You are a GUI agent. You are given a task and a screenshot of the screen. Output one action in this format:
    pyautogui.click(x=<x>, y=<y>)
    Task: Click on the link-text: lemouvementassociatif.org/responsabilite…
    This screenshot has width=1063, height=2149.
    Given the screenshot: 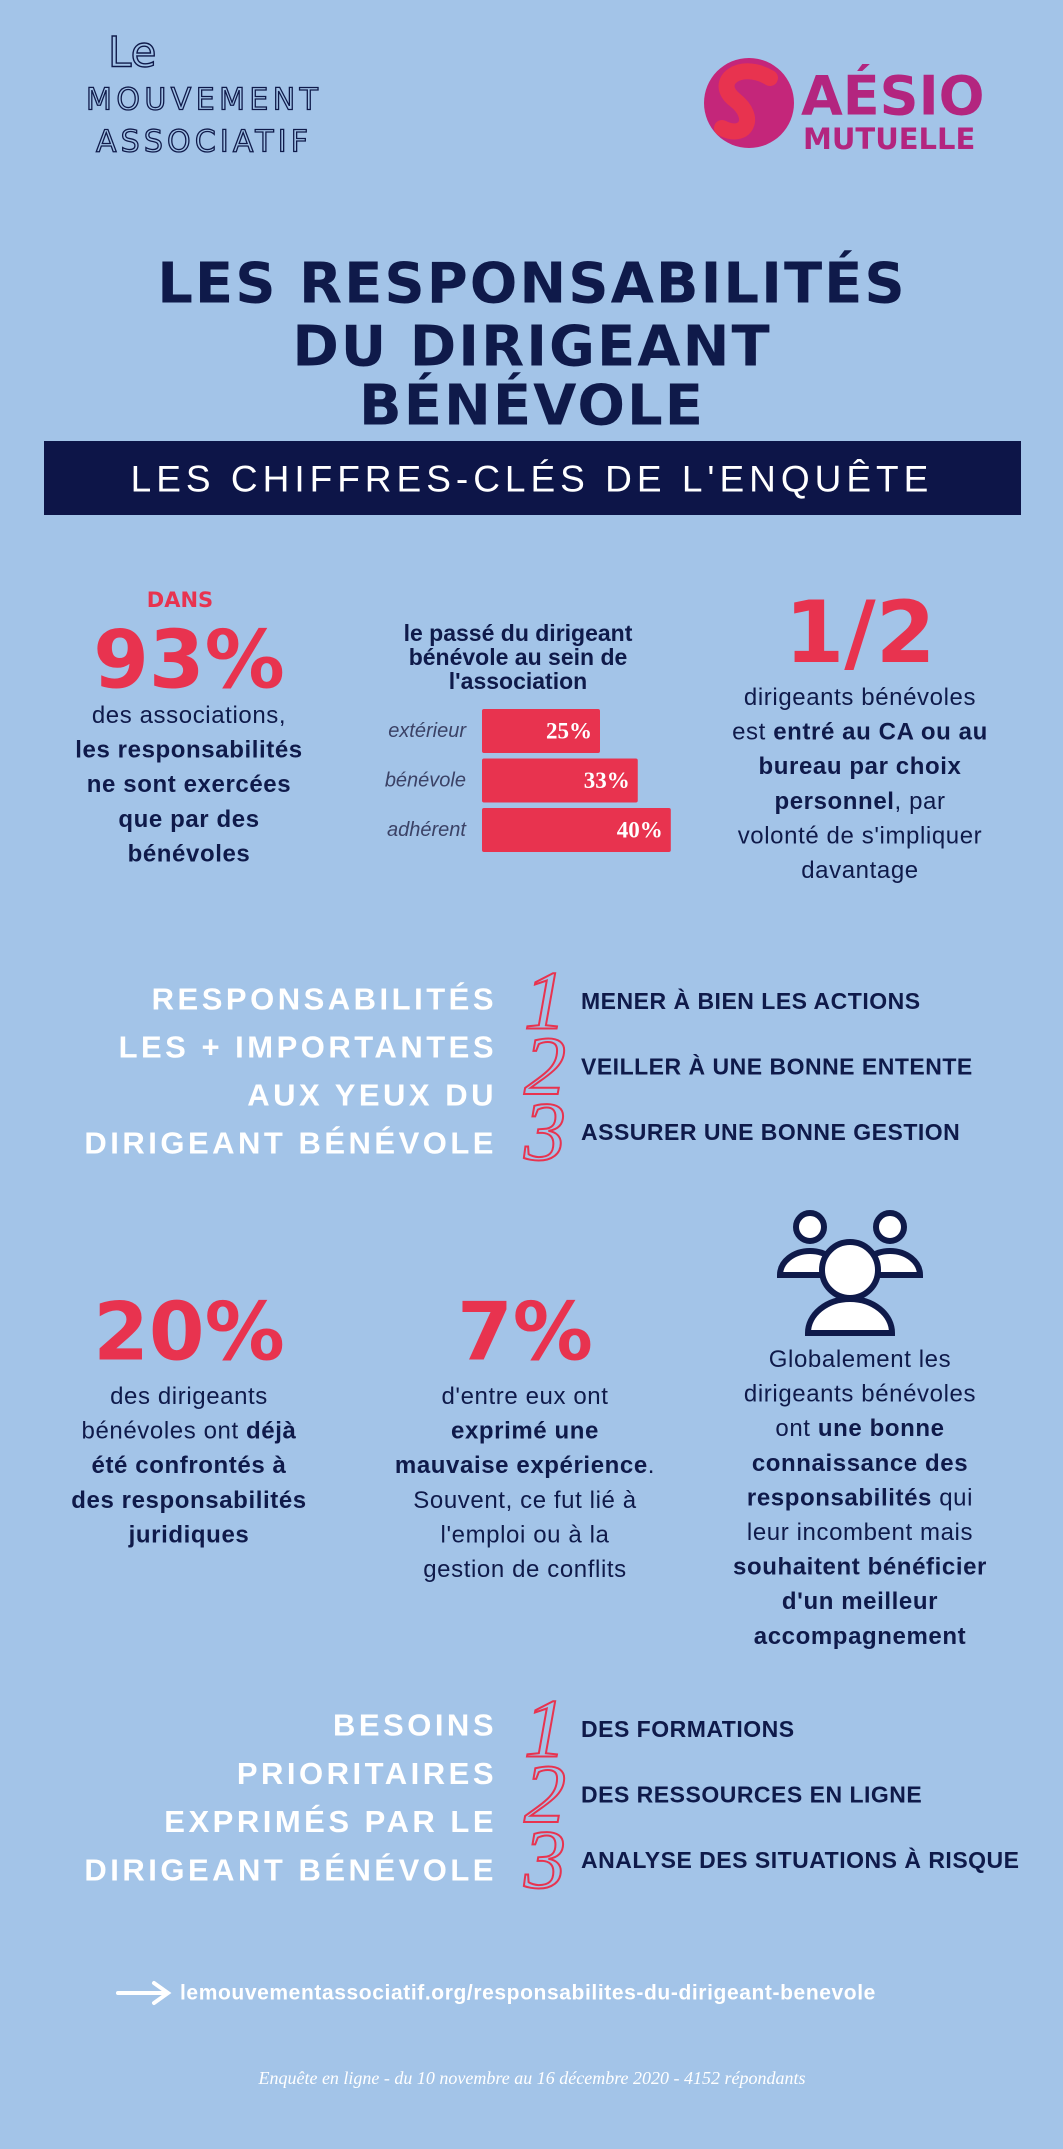 What is the action you would take?
    pyautogui.click(x=528, y=1993)
    